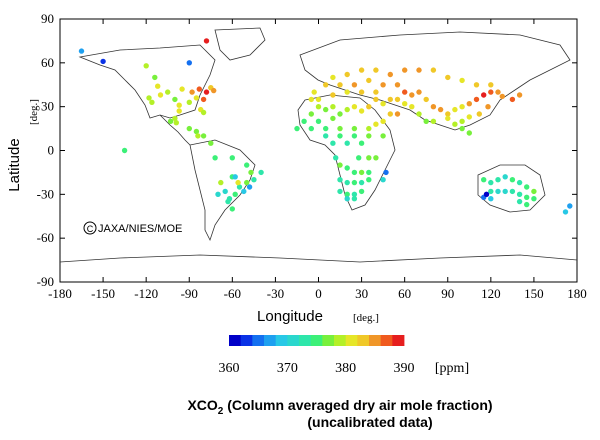  Describe the element at coordinates (345, 368) in the screenshot. I see `colorbar-tick-label: 380` at that location.